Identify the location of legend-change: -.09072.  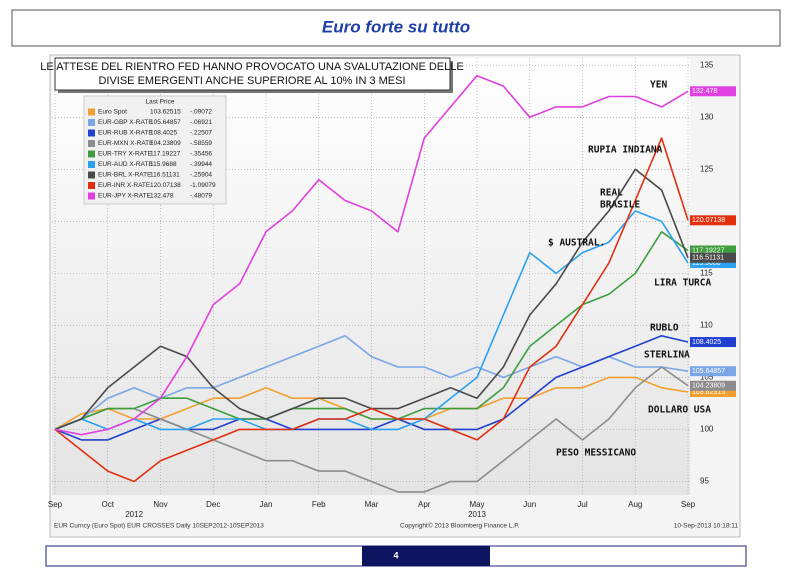
(201, 112).